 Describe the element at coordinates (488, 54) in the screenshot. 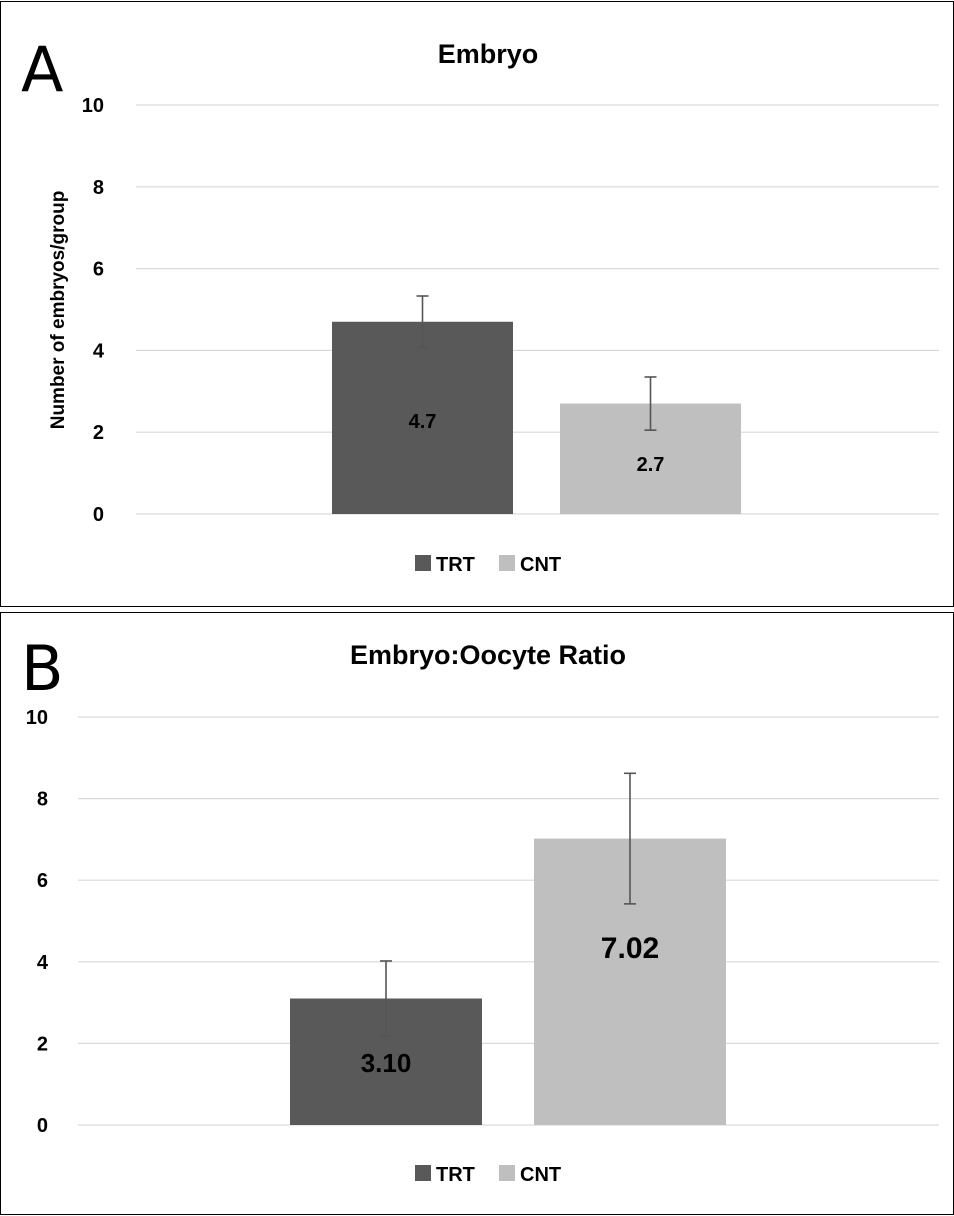

I see `chart-title: Embryo` at that location.